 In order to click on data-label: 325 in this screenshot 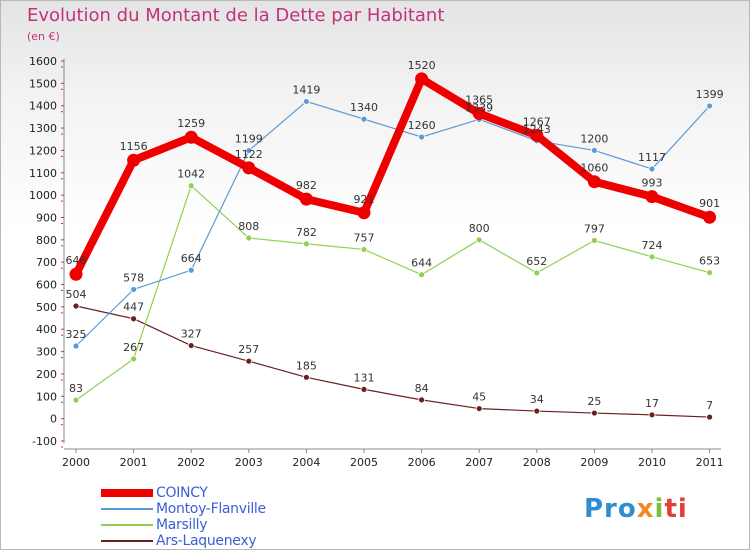, I will do `click(76, 334)`.